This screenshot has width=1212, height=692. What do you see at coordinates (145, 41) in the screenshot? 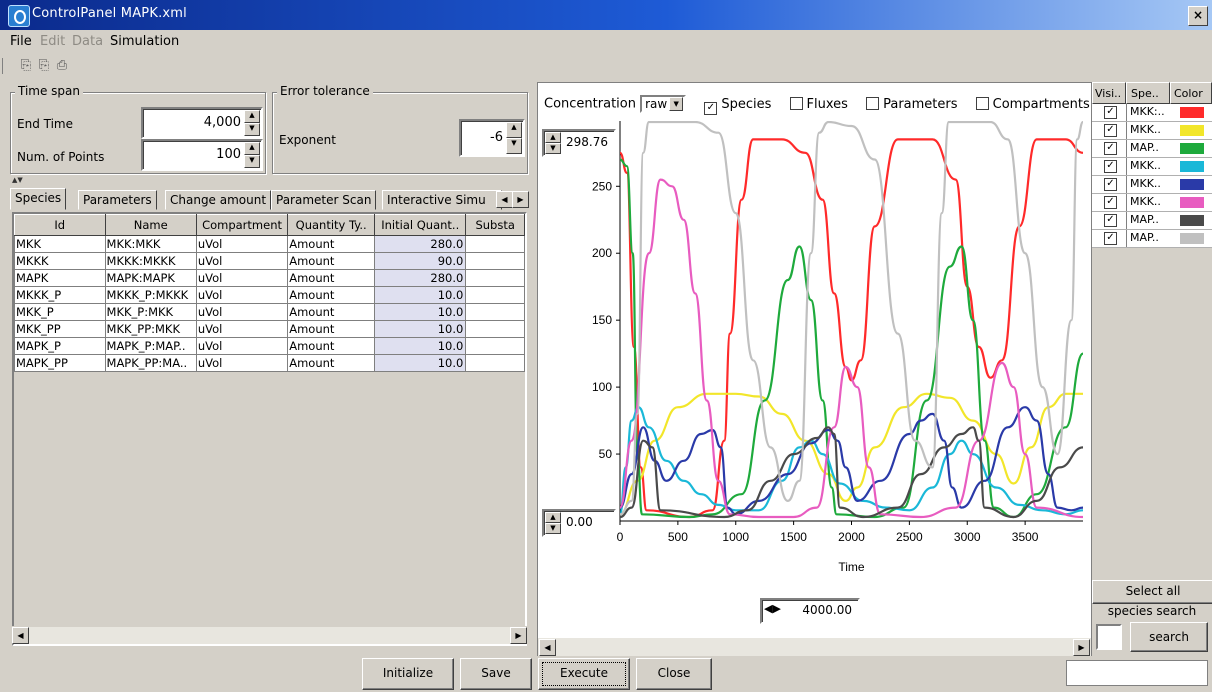
I see `menu-simulation: Simulation` at bounding box center [145, 41].